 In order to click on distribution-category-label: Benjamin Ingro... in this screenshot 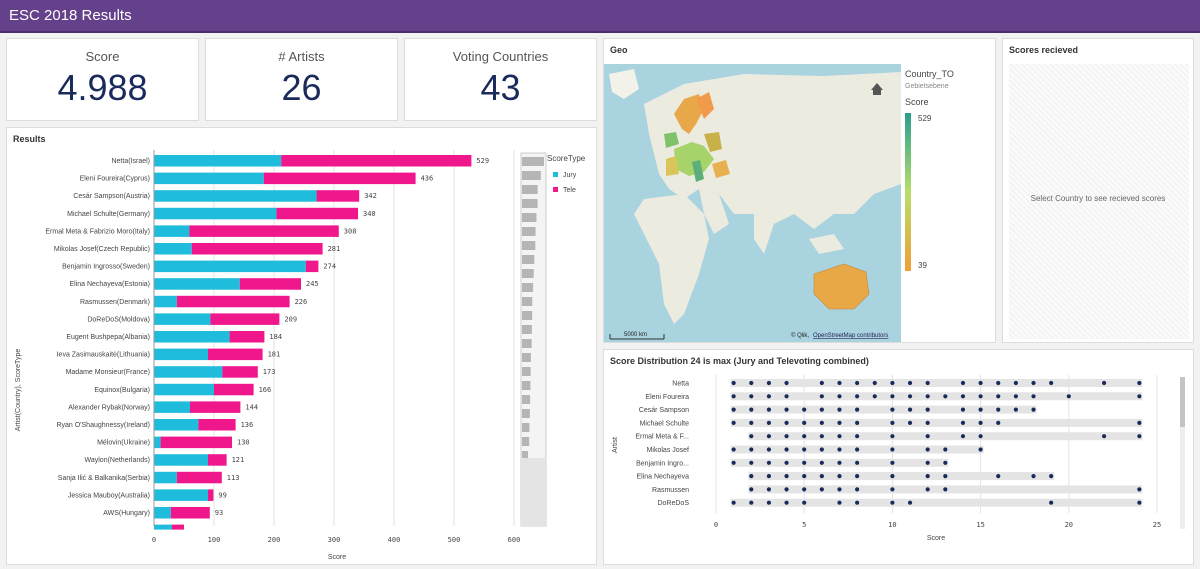, I will do `click(662, 463)`.